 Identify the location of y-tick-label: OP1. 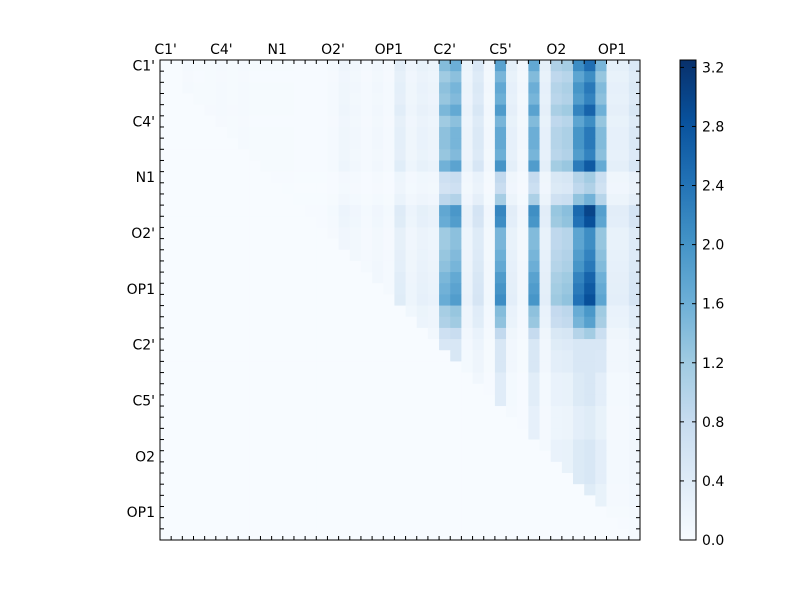
(141, 513).